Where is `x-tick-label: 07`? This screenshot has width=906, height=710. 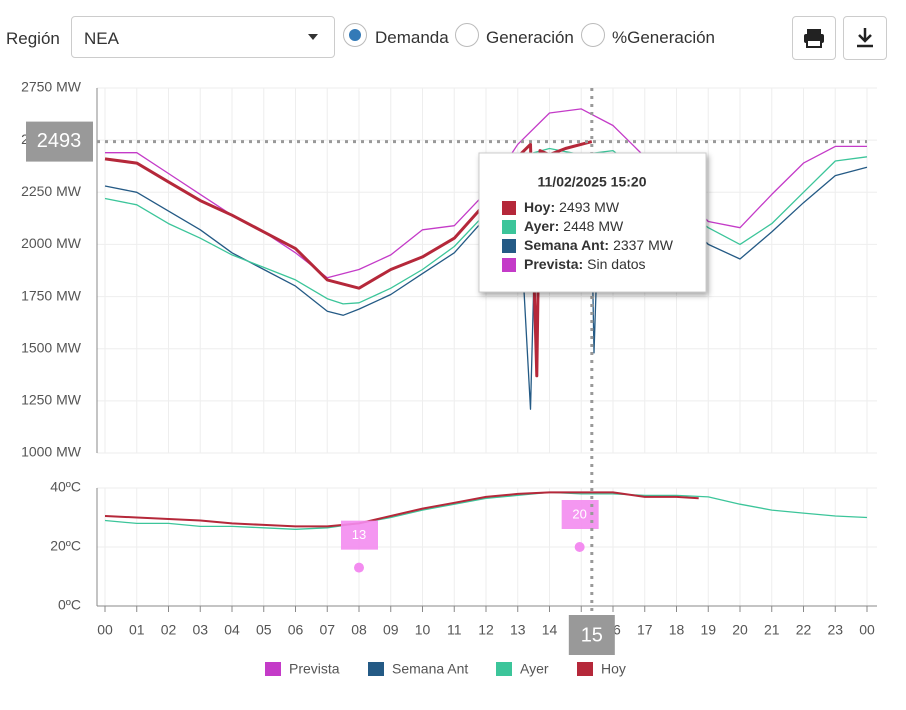
x-tick-label: 07 is located at coordinates (327, 630).